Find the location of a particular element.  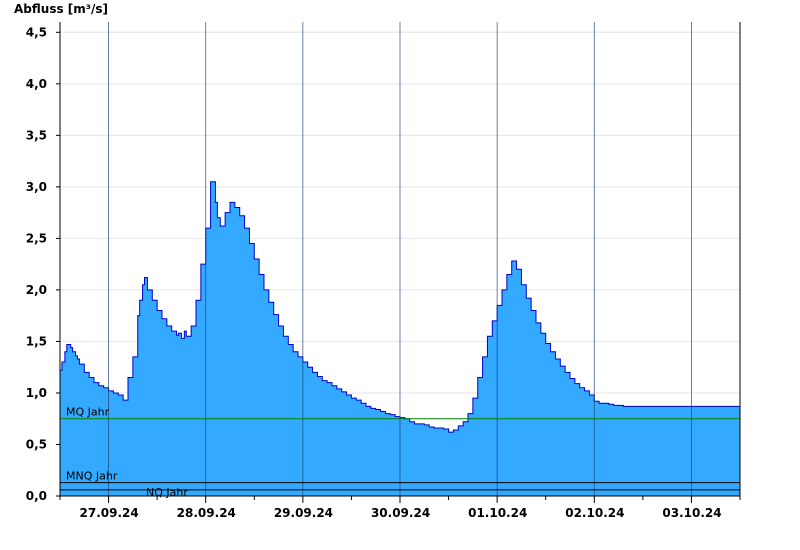

ref-line-label: MNQ Jahr is located at coordinates (92, 476).